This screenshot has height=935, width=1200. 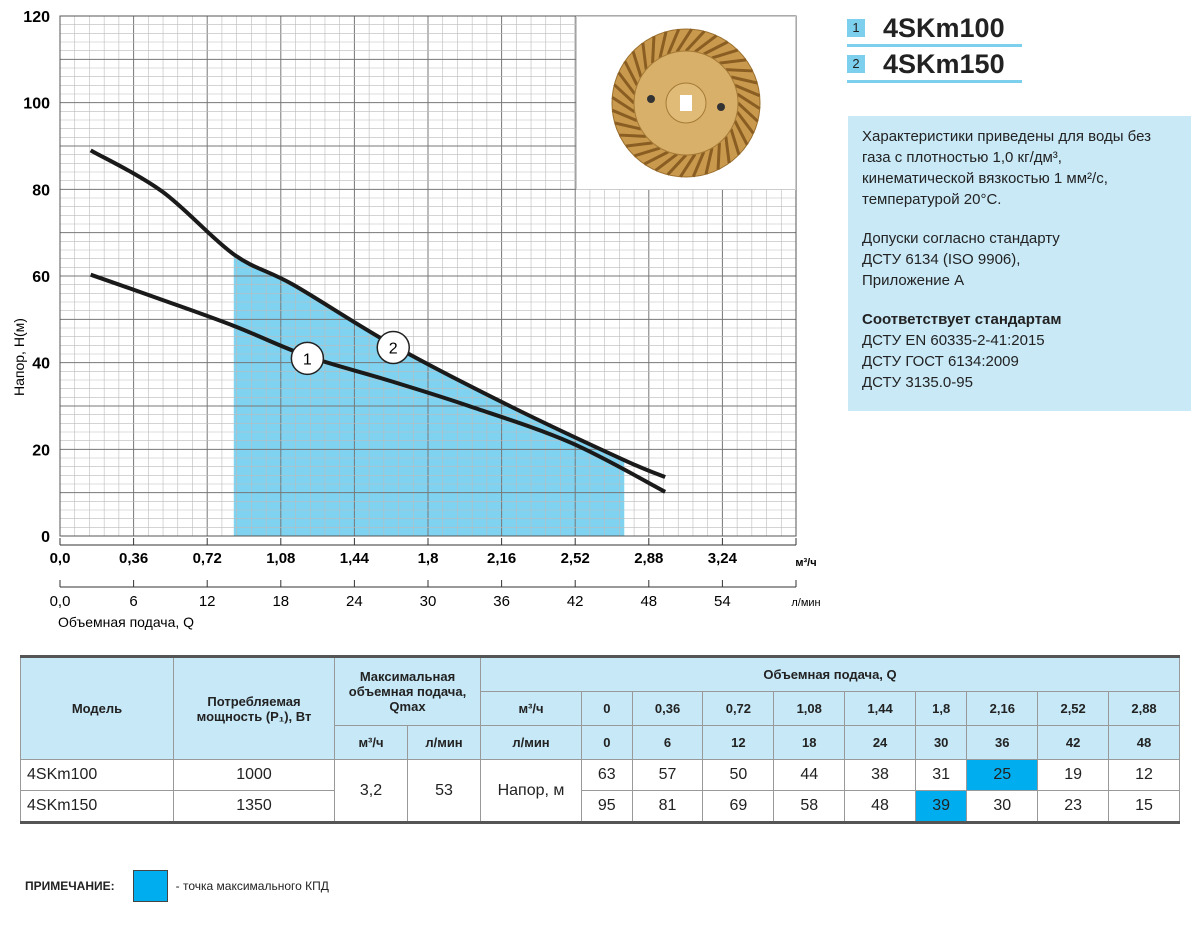 I want to click on th-flow-m3h: 1,8, so click(x=941, y=708).